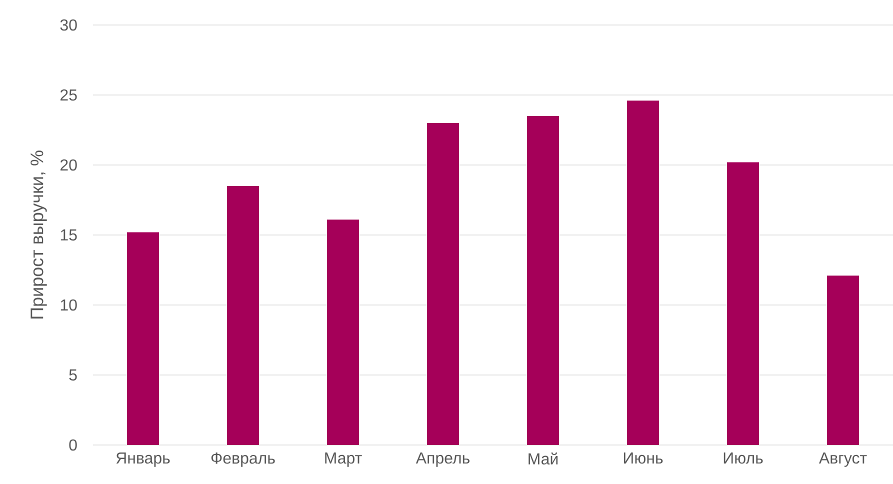 The width and height of the screenshot is (893, 484). What do you see at coordinates (643, 458) in the screenshot?
I see `x-tick-label: Июнь` at bounding box center [643, 458].